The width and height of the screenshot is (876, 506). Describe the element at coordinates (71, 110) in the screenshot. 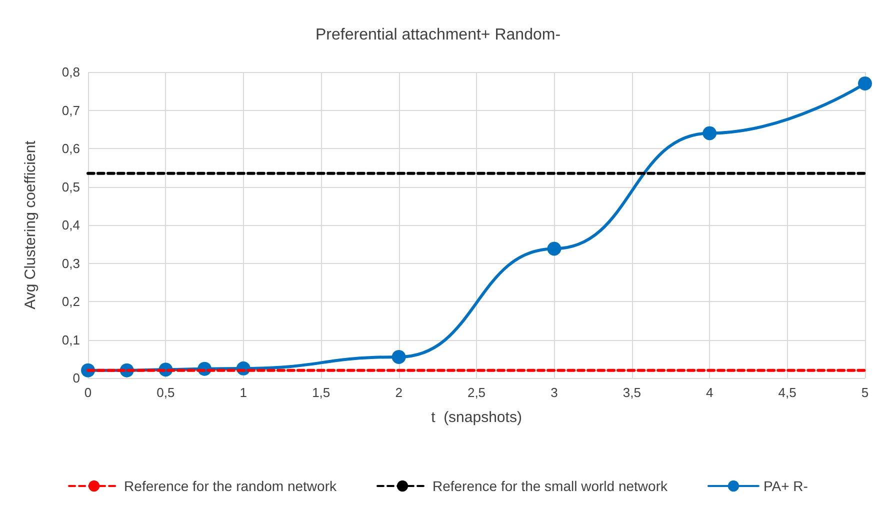

I see `y-tick-label: 0,7` at that location.